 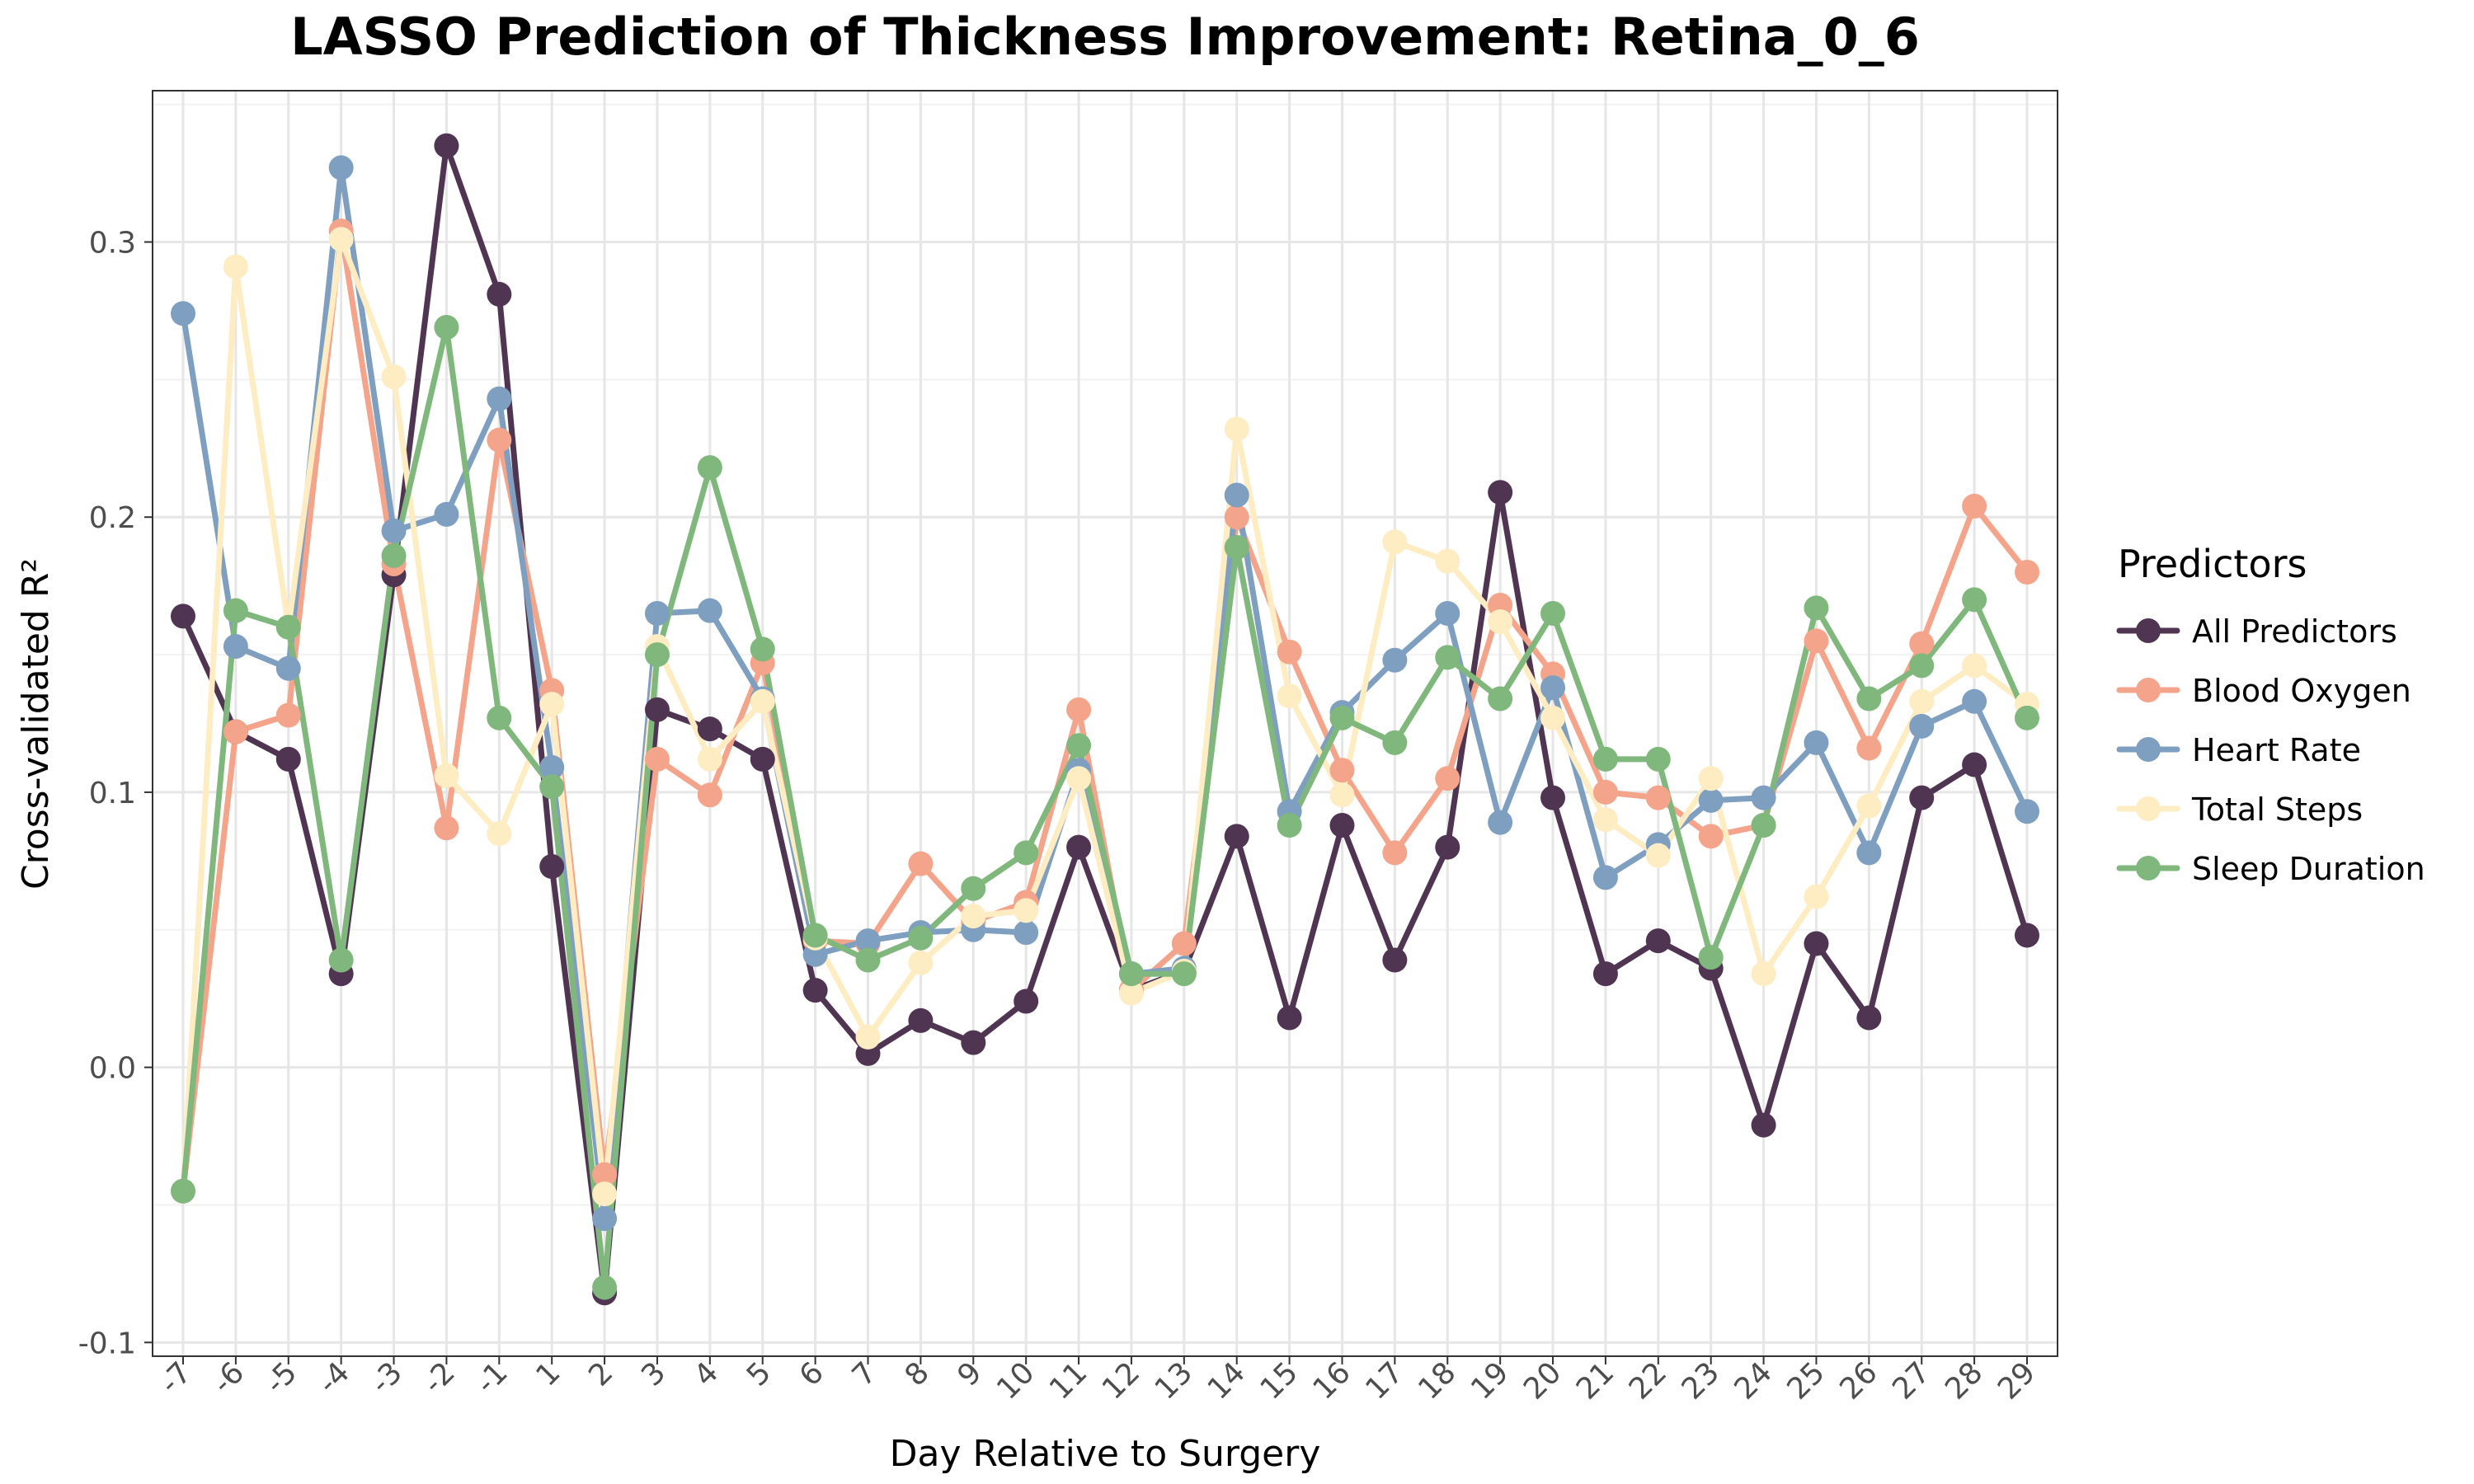 I want to click on legend-label: Total Steps, so click(x=2277, y=809).